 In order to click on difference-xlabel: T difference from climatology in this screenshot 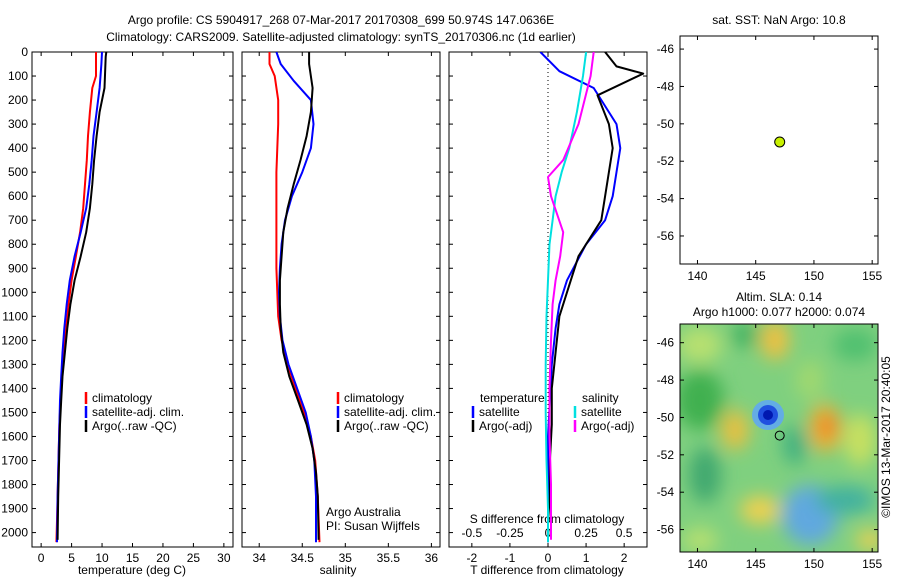, I will do `click(547, 570)`.